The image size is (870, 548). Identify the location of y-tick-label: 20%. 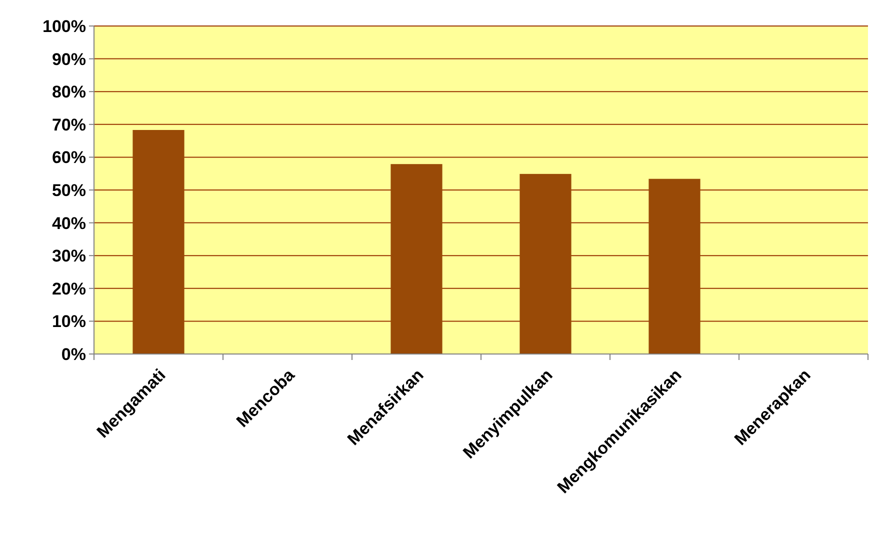
(69, 288).